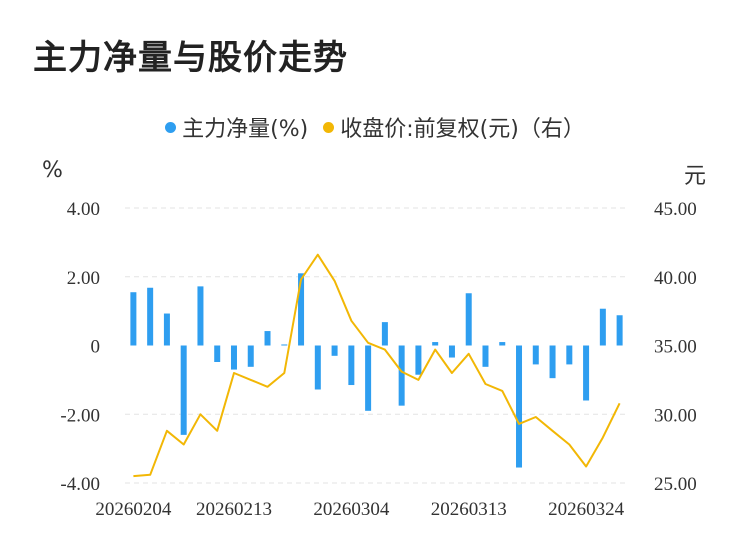  I want to click on left-tick-label: 2.00, so click(83, 278).